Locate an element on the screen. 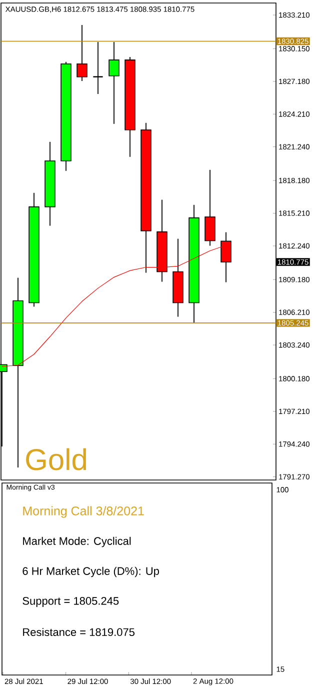  text: Morning Call 3/8/2021 is located at coordinates (83, 512).